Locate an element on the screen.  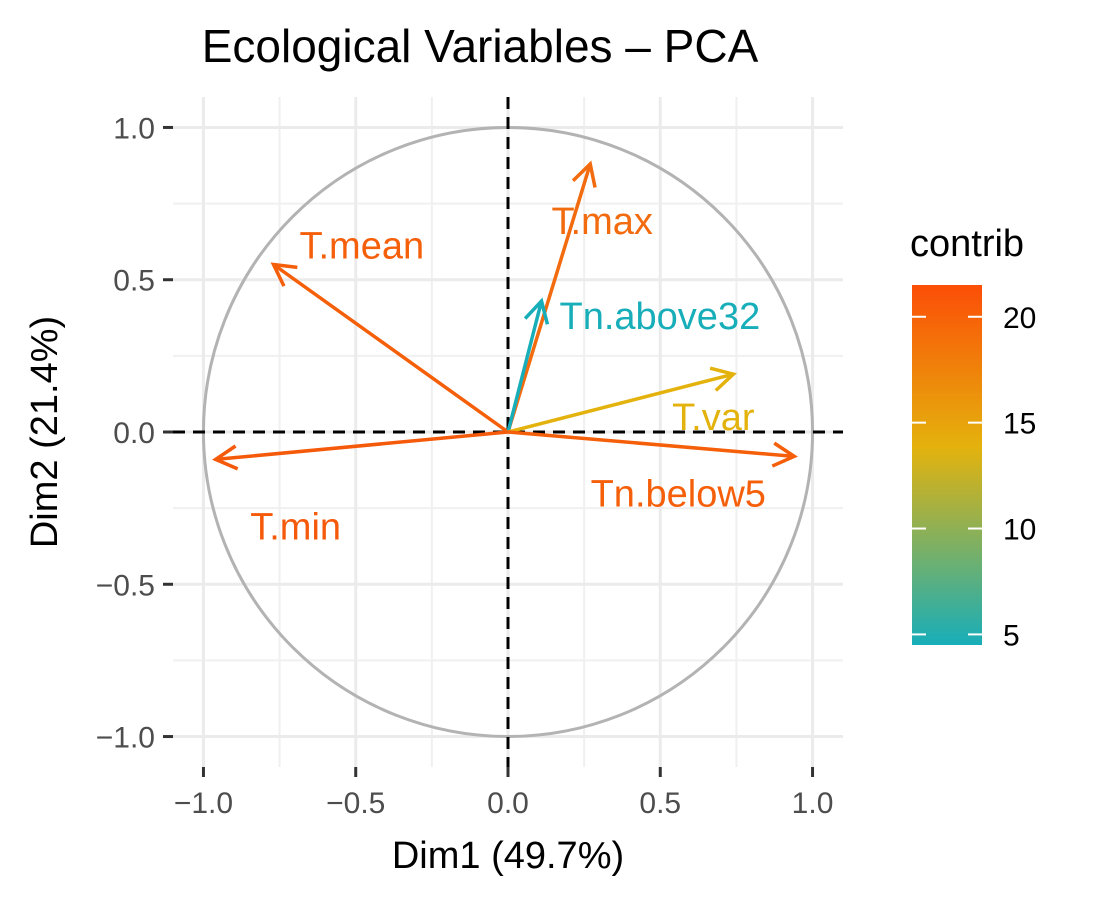
arrowhead-t-max is located at coordinates (584, 174).